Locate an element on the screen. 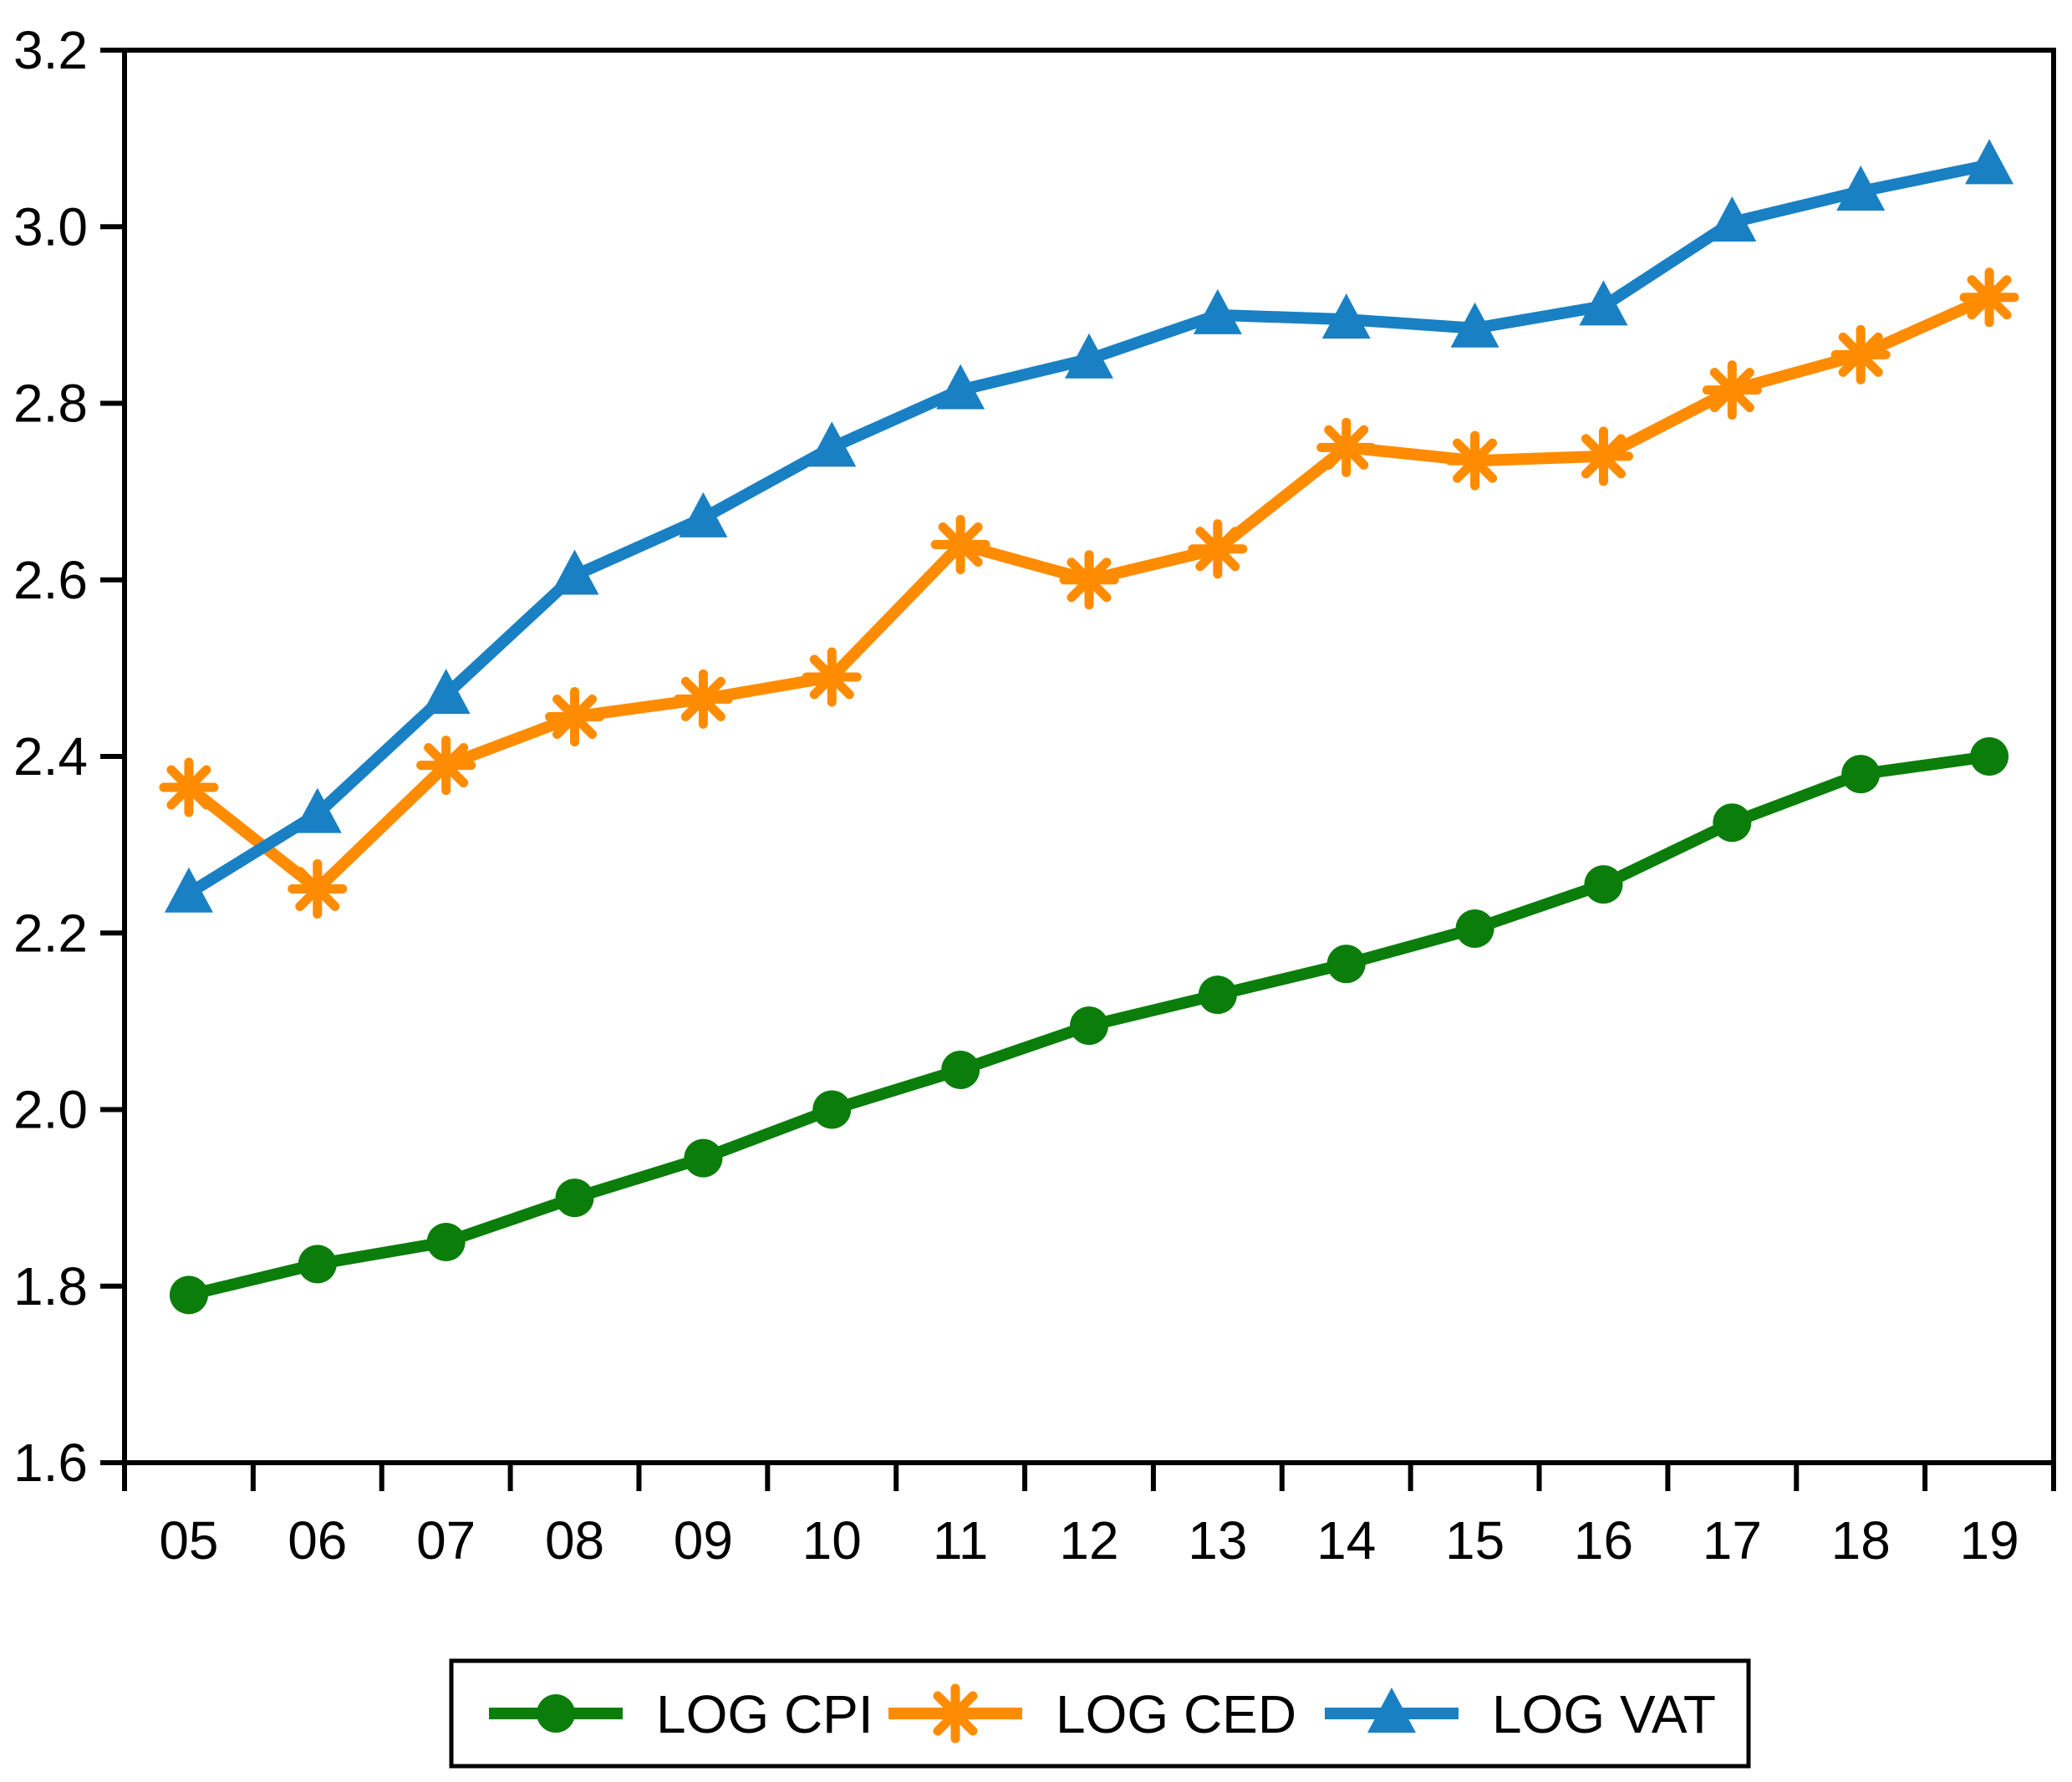  x-axis-tick-label: 05 is located at coordinates (188, 1541).